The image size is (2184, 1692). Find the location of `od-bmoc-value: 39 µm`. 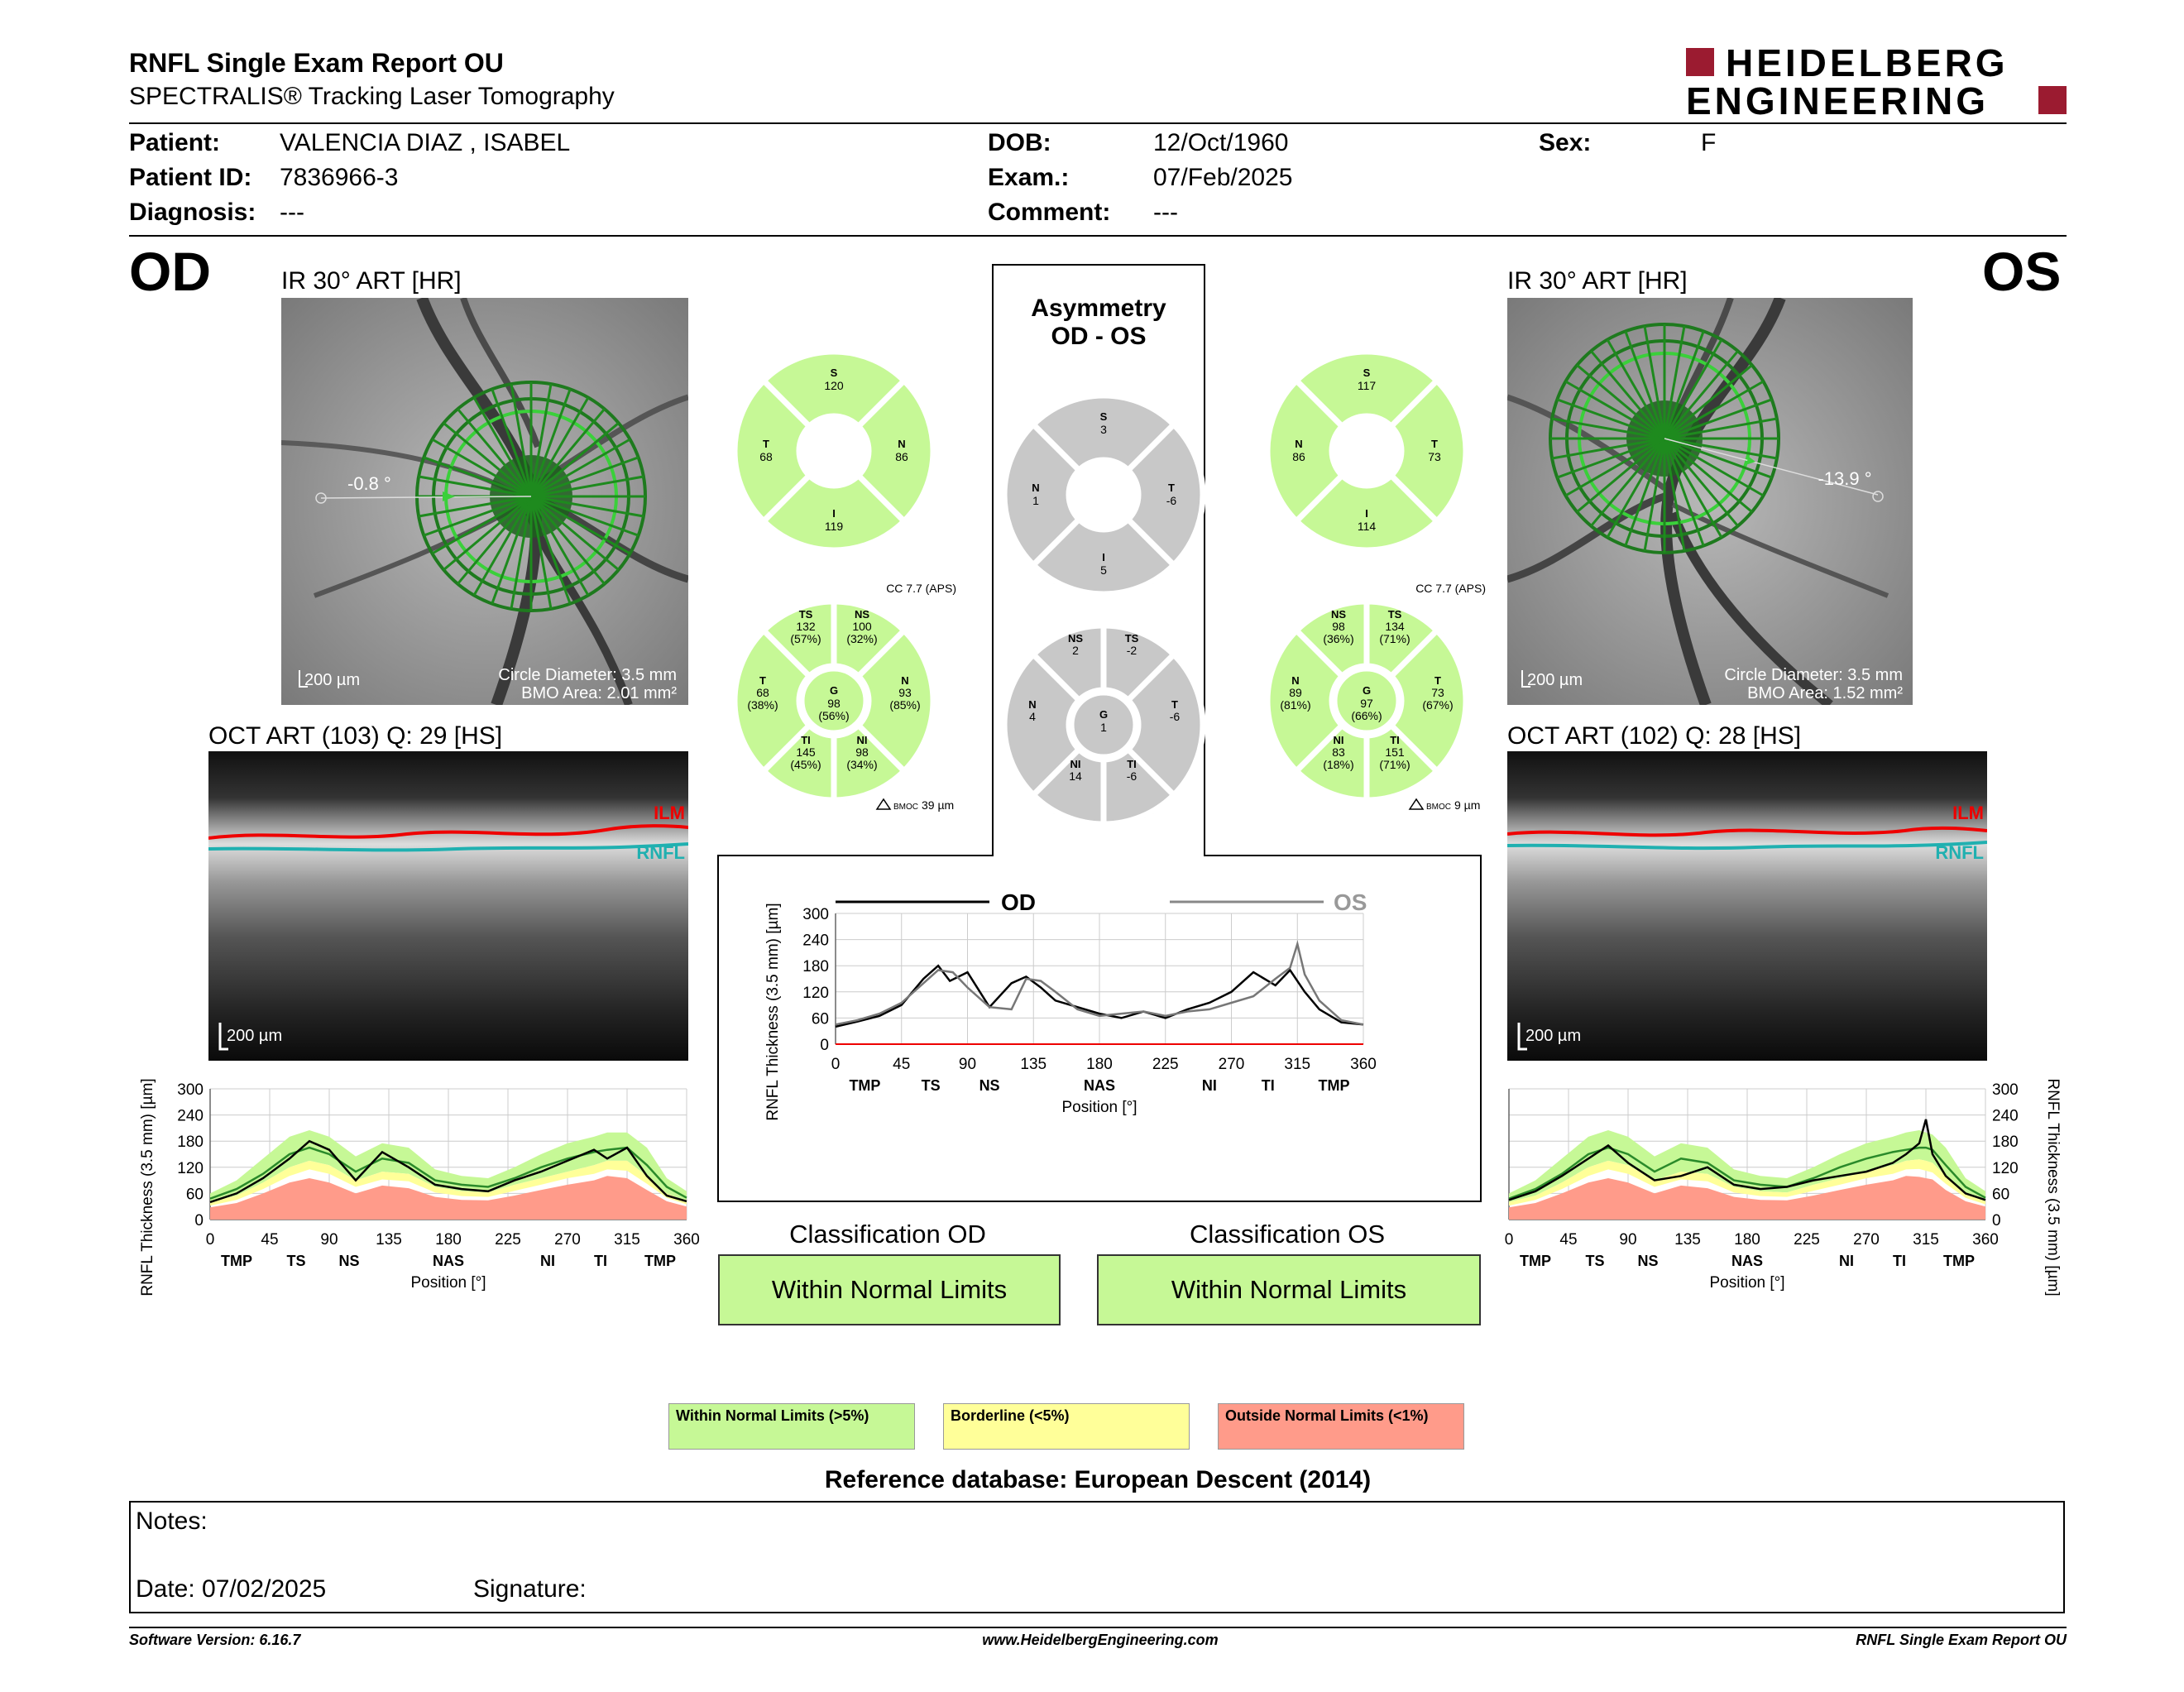

od-bmoc-value: 39 µm is located at coordinates (938, 805).